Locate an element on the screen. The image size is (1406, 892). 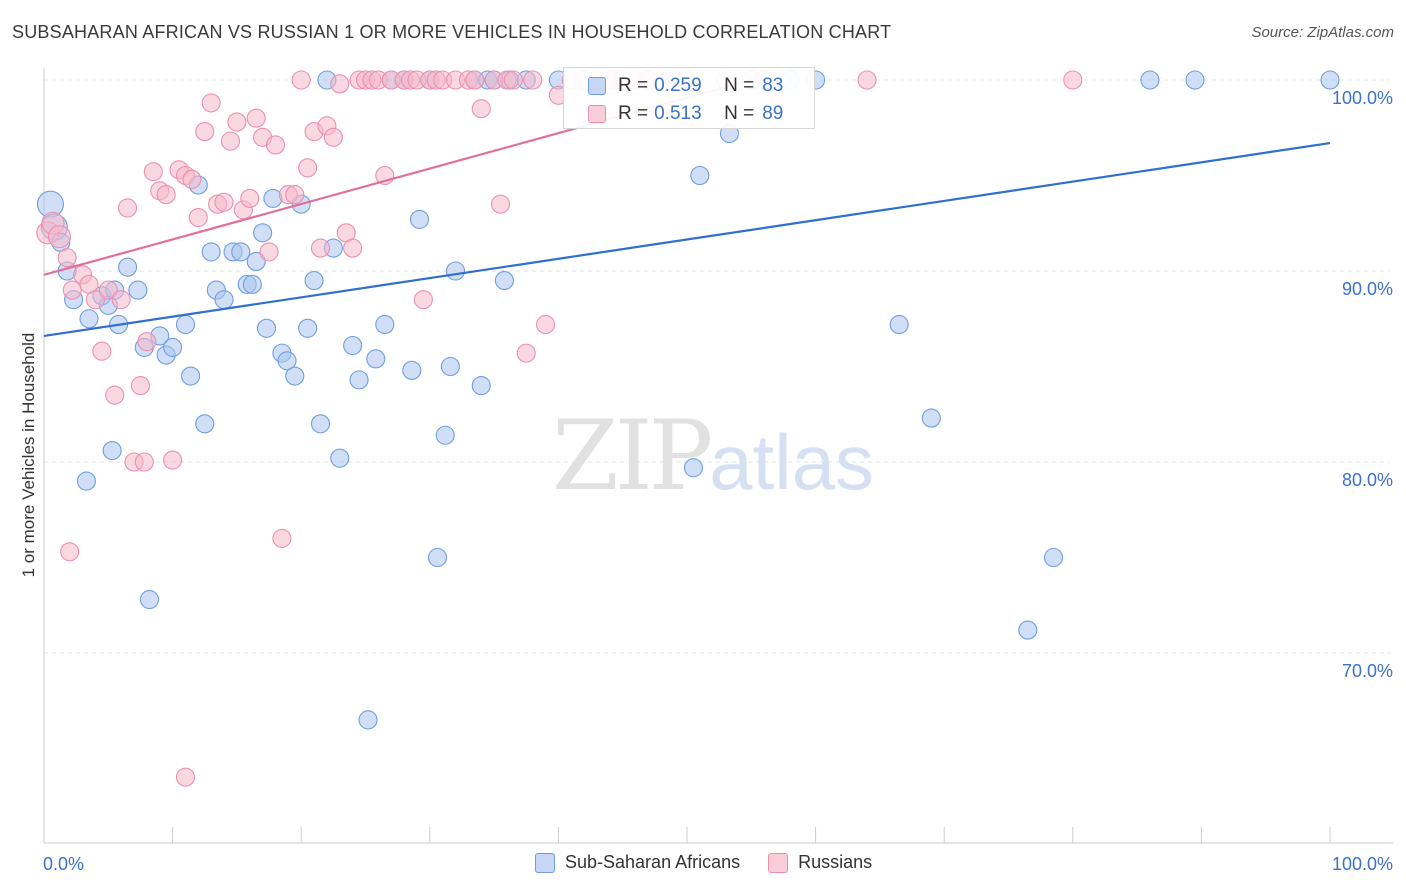
r-value-russian: 0.513 is located at coordinates (678, 113).